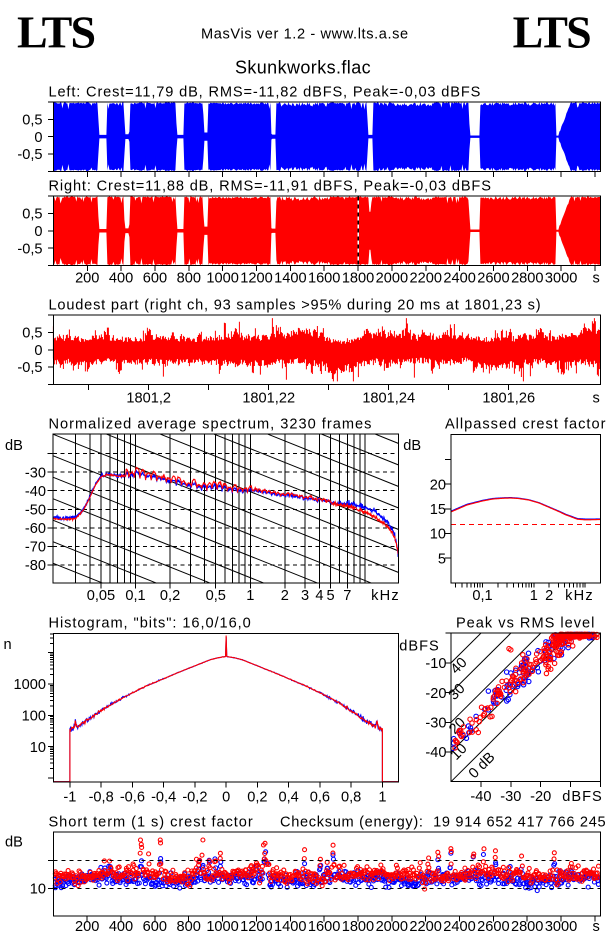 This screenshot has width=606, height=946. Describe the element at coordinates (268, 399) in the screenshot. I see `svg-text: 1801,22` at that location.